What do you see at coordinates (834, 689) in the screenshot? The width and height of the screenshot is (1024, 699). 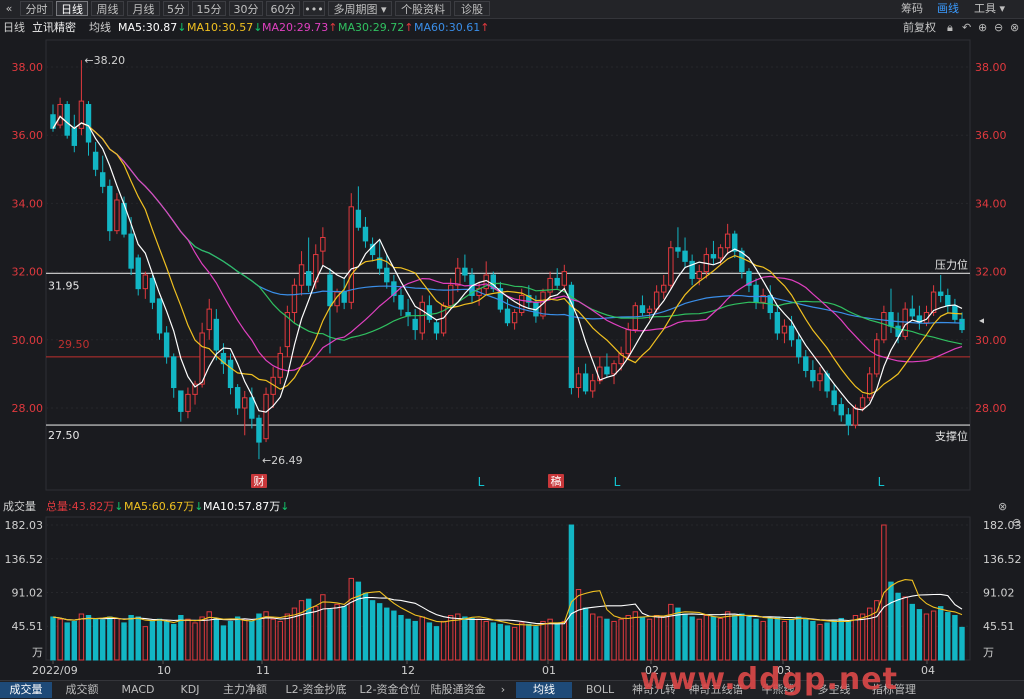 I see `indicator-tab-14: 多空线` at bounding box center [834, 689].